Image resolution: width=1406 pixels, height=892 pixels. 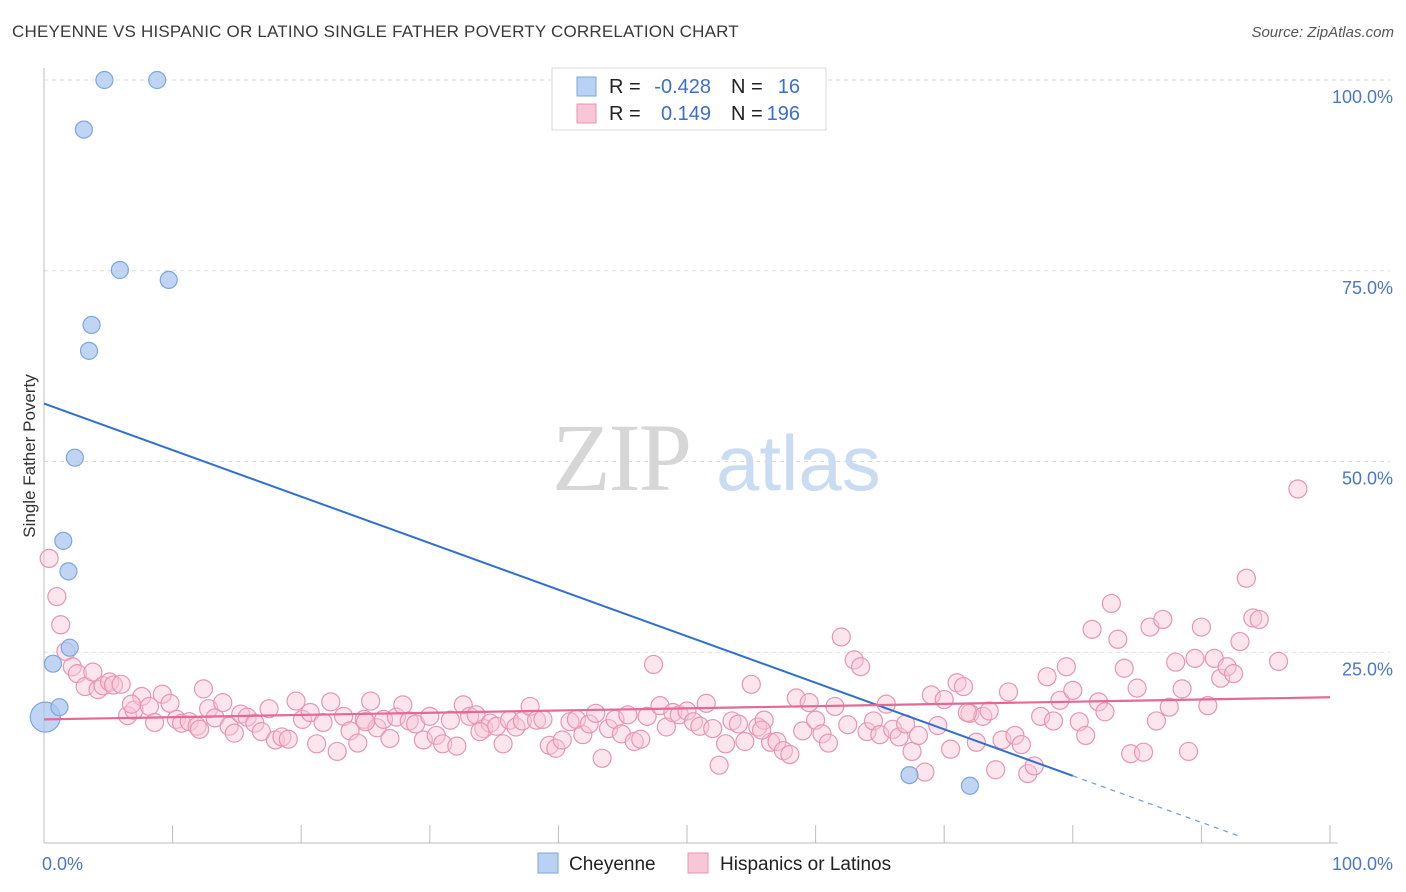 I want to click on y-tick-label: 75.0%, so click(x=1367, y=288).